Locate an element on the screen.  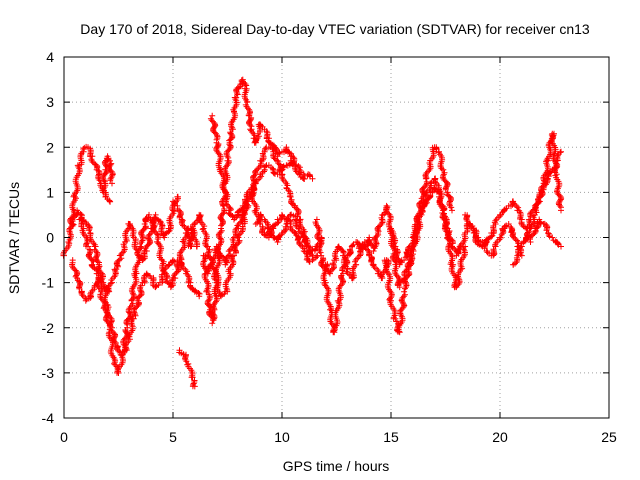
series-track-i is located at coordinates (261, 185).